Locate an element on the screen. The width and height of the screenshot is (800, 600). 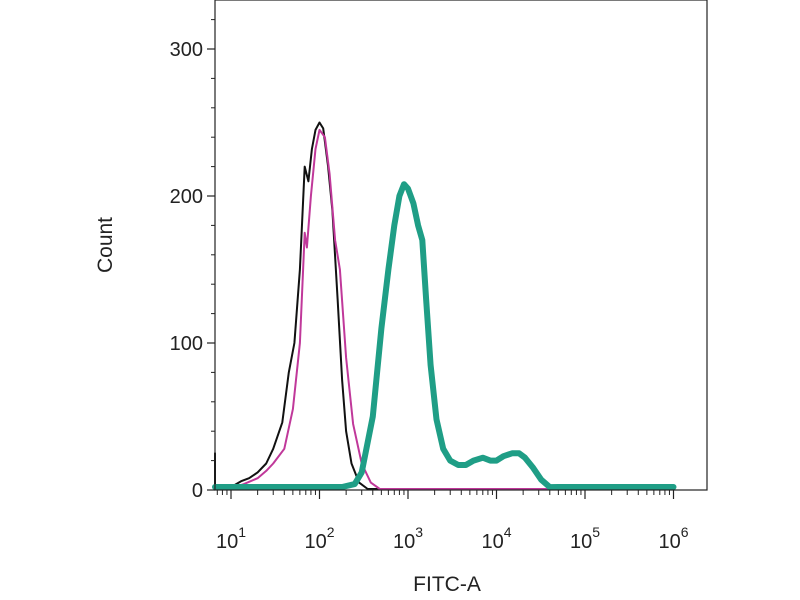
x-tick-label: 10² is located at coordinates (319, 538).